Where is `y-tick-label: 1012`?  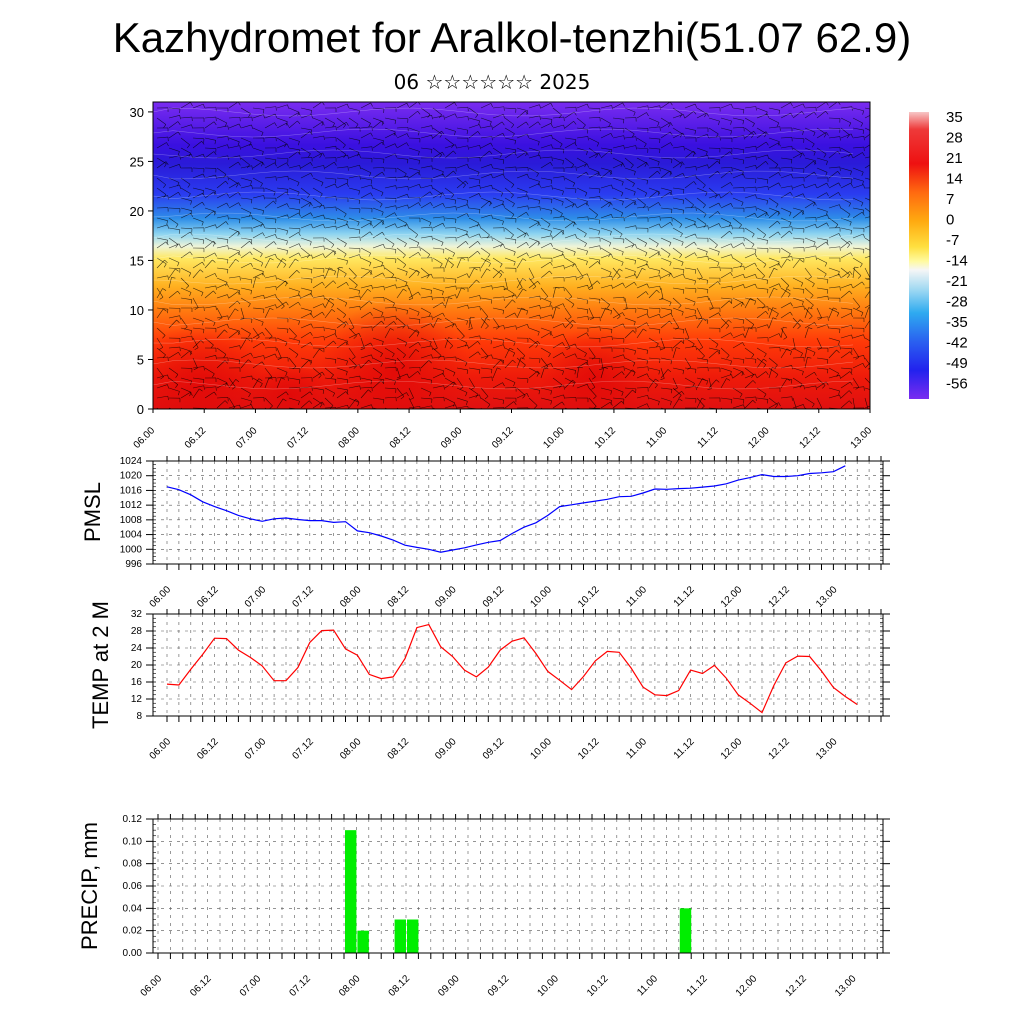 y-tick-label: 1012 is located at coordinates (131, 505).